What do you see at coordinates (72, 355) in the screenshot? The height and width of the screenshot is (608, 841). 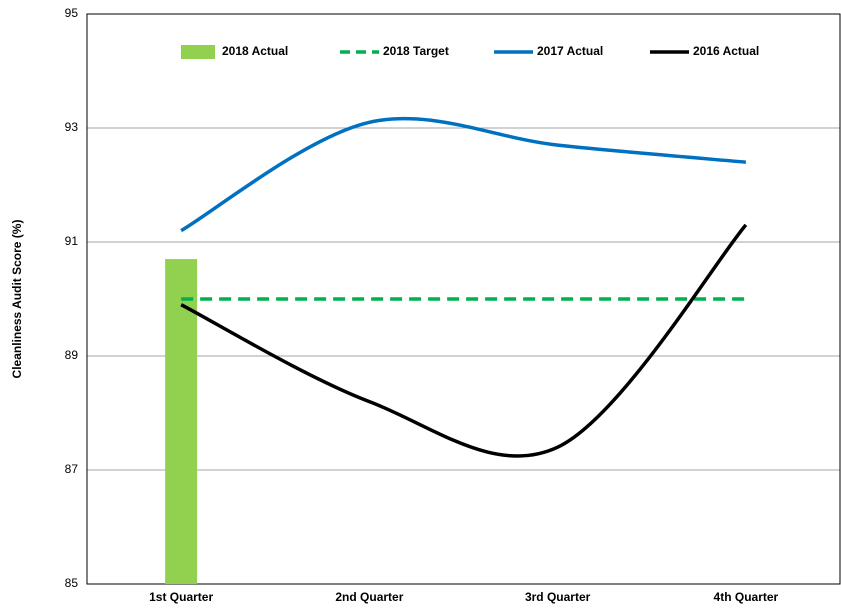 I see `y-tick-label: 89` at bounding box center [72, 355].